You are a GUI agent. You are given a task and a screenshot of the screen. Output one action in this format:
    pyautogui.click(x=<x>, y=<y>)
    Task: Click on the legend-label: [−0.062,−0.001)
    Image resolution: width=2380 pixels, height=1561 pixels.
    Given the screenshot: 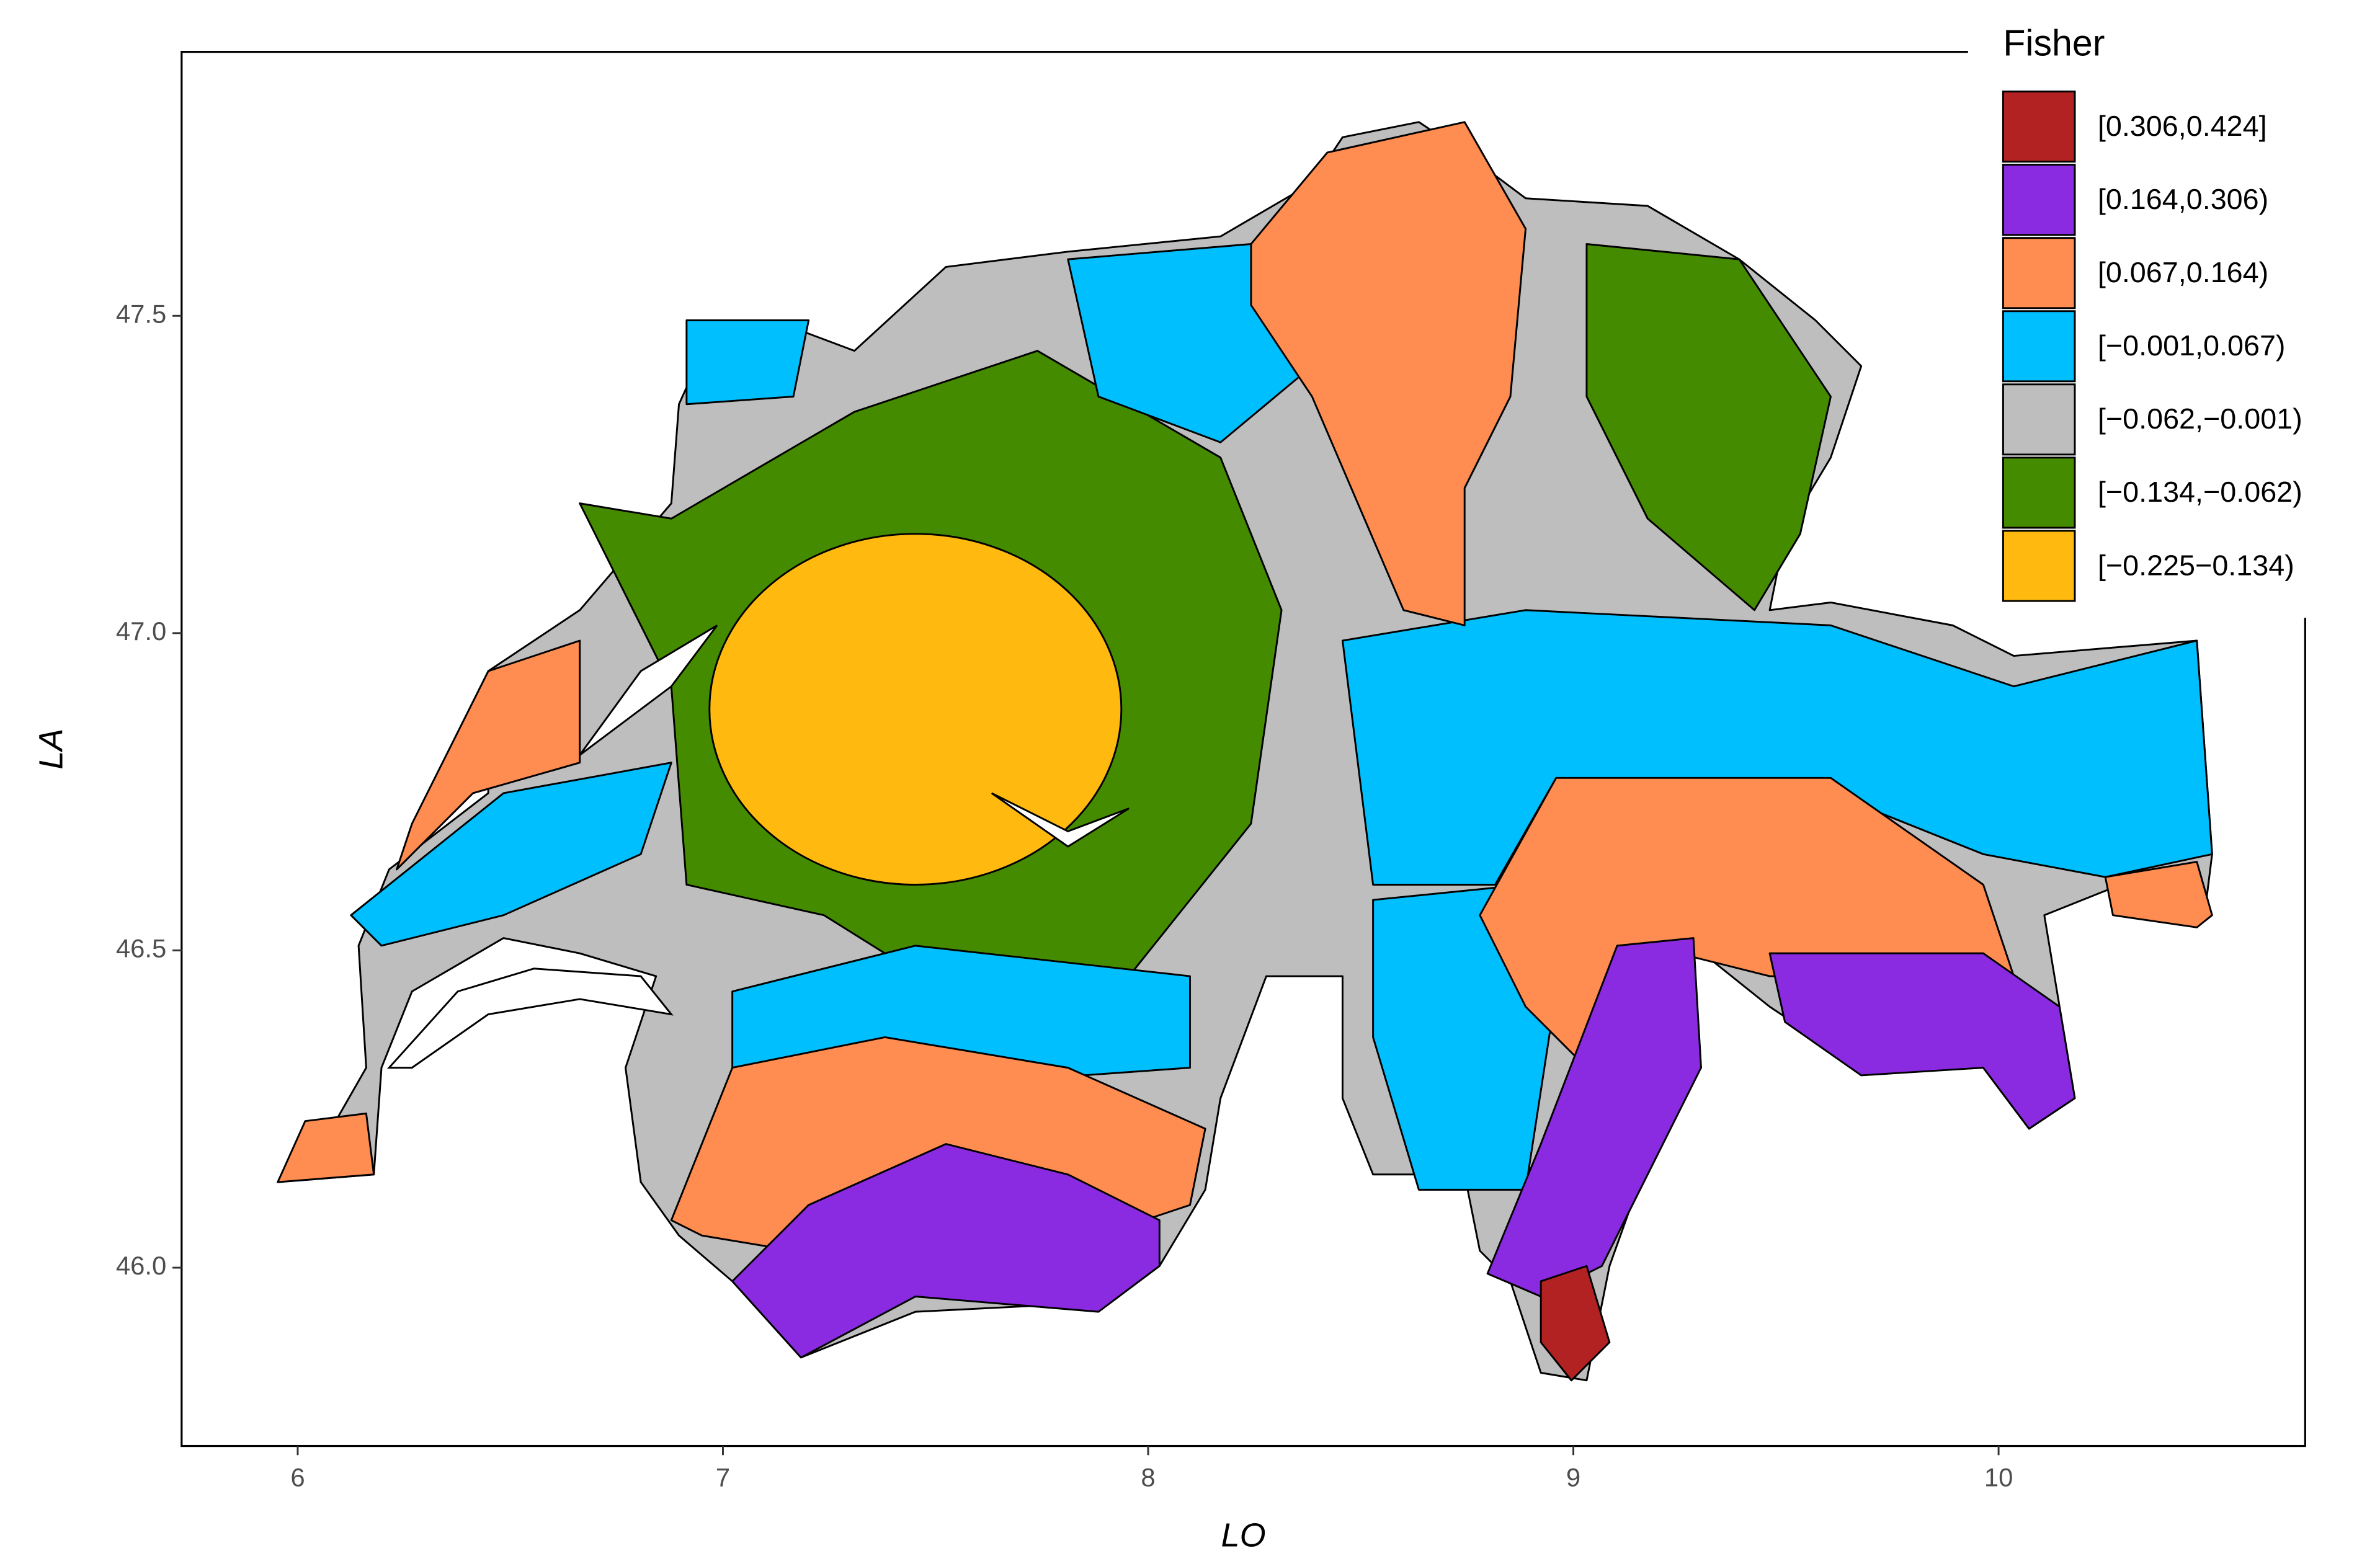 What is the action you would take?
    pyautogui.click(x=2200, y=418)
    